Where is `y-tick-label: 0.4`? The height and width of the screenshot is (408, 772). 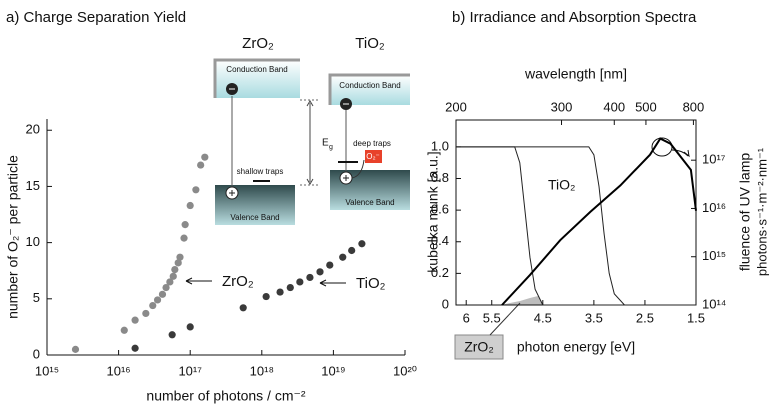
y-tick-label: 0.4 is located at coordinates (440, 240).